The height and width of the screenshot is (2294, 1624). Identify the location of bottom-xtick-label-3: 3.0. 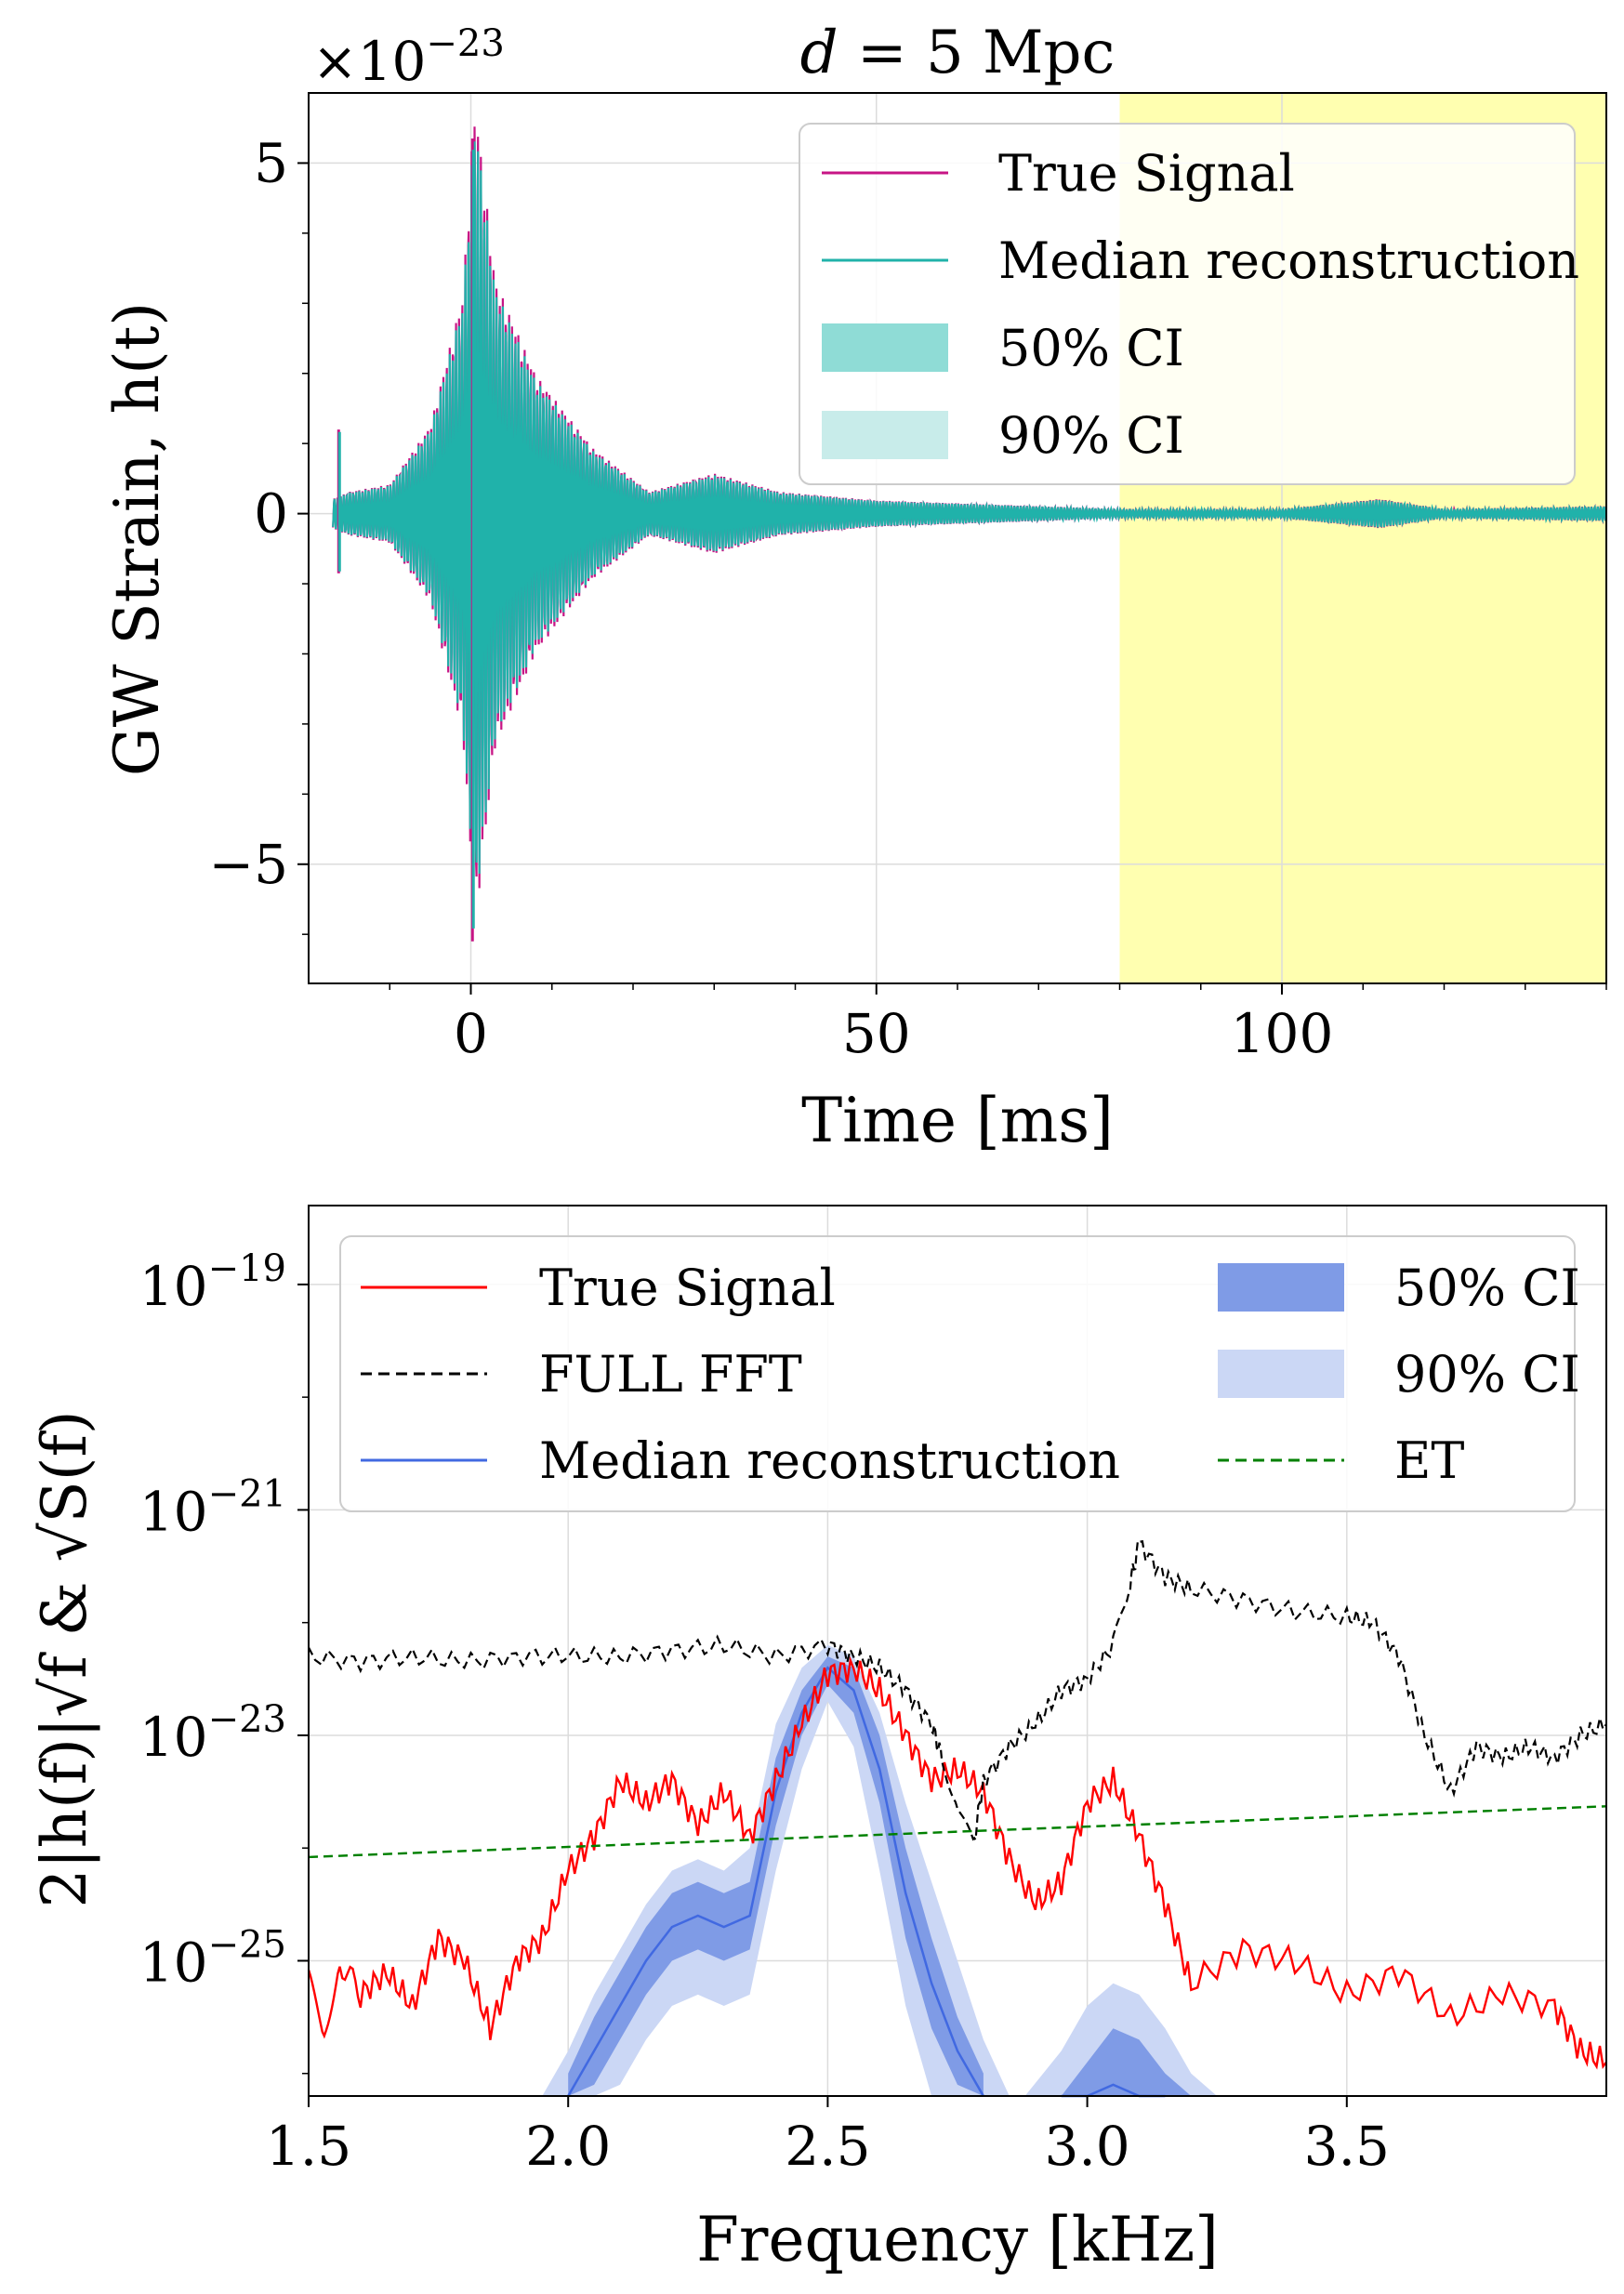
(1087, 2146).